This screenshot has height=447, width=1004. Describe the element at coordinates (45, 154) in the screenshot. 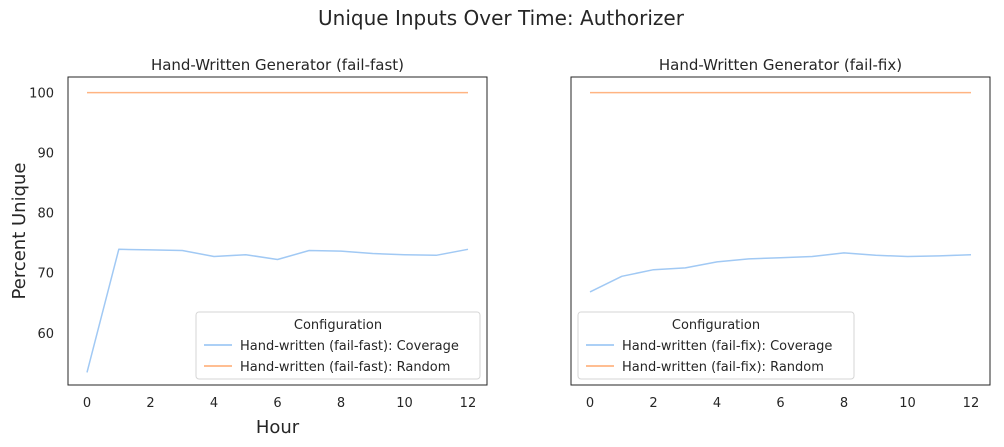

I see `y-tick-label: 90` at that location.